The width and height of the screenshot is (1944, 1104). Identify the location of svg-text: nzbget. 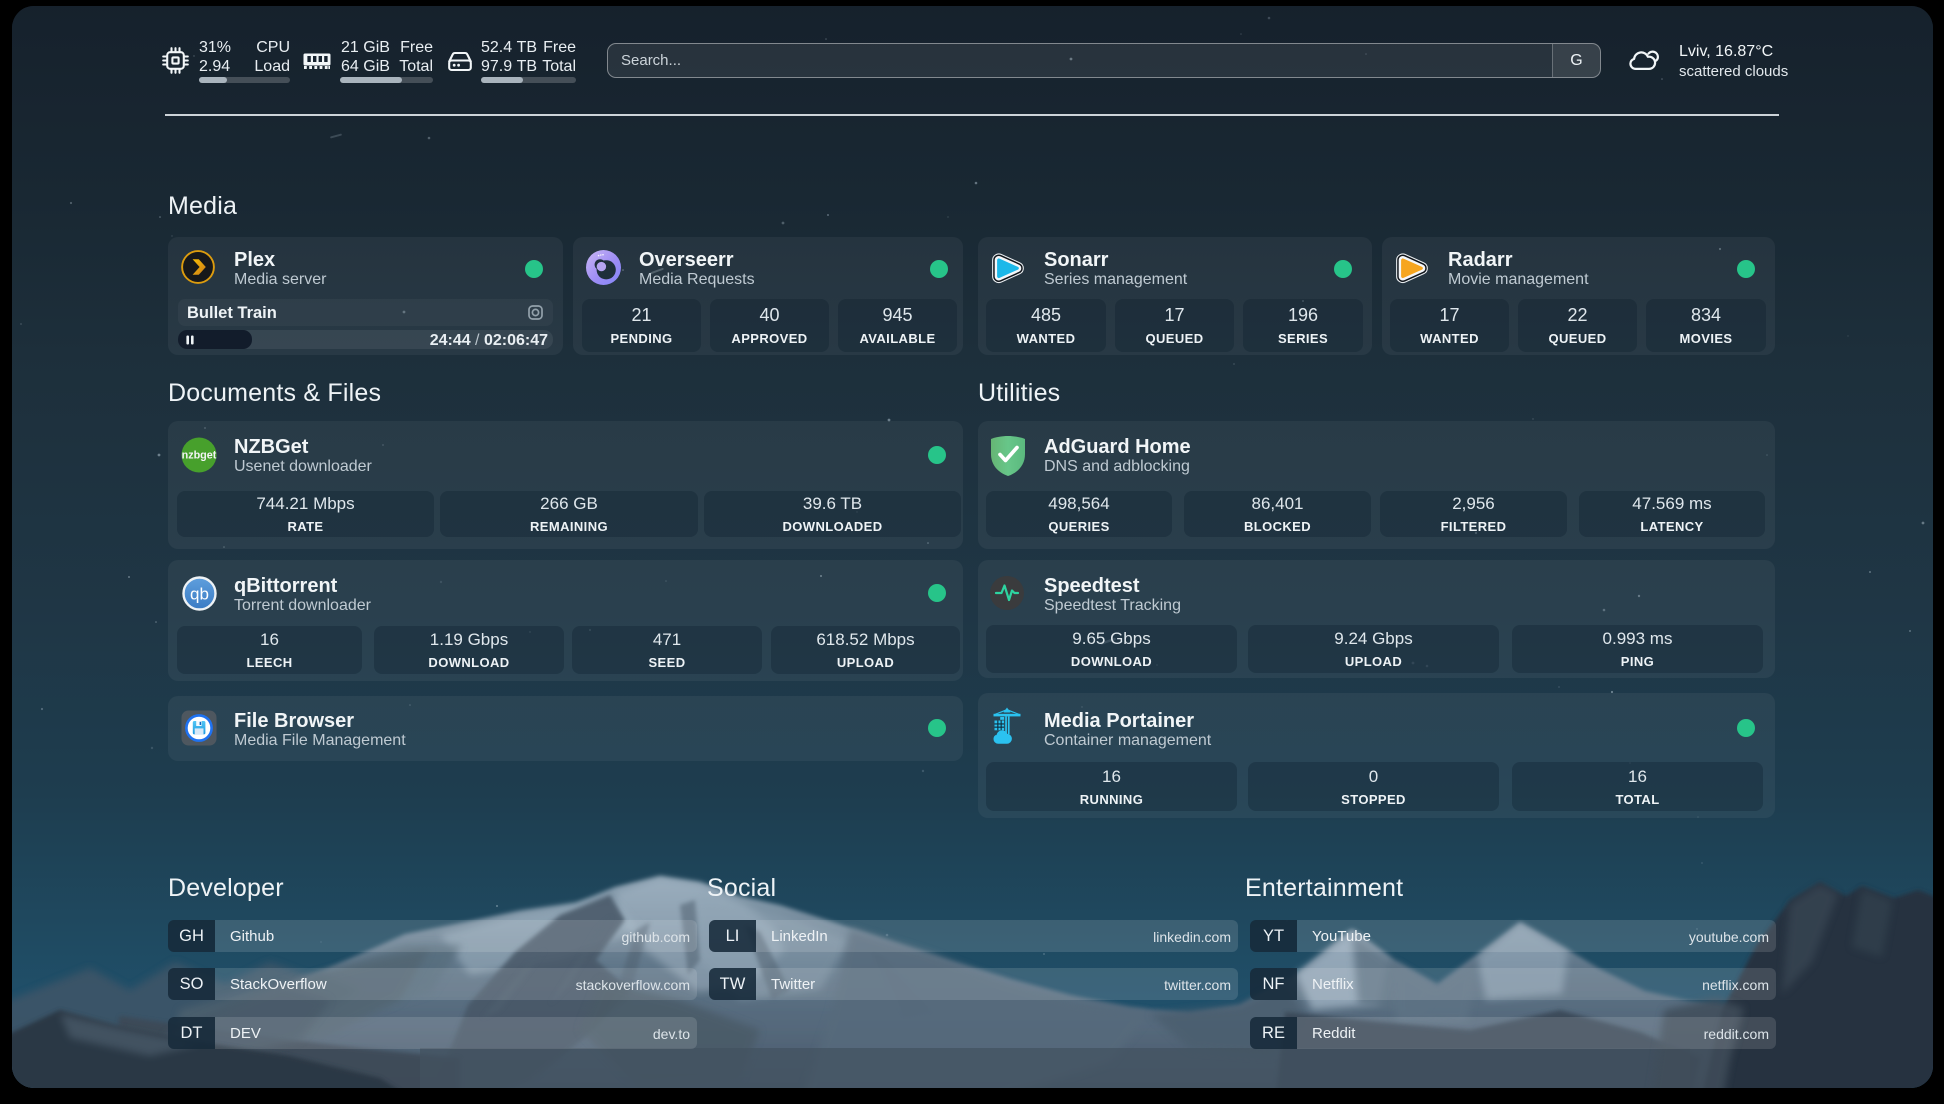
(199, 456).